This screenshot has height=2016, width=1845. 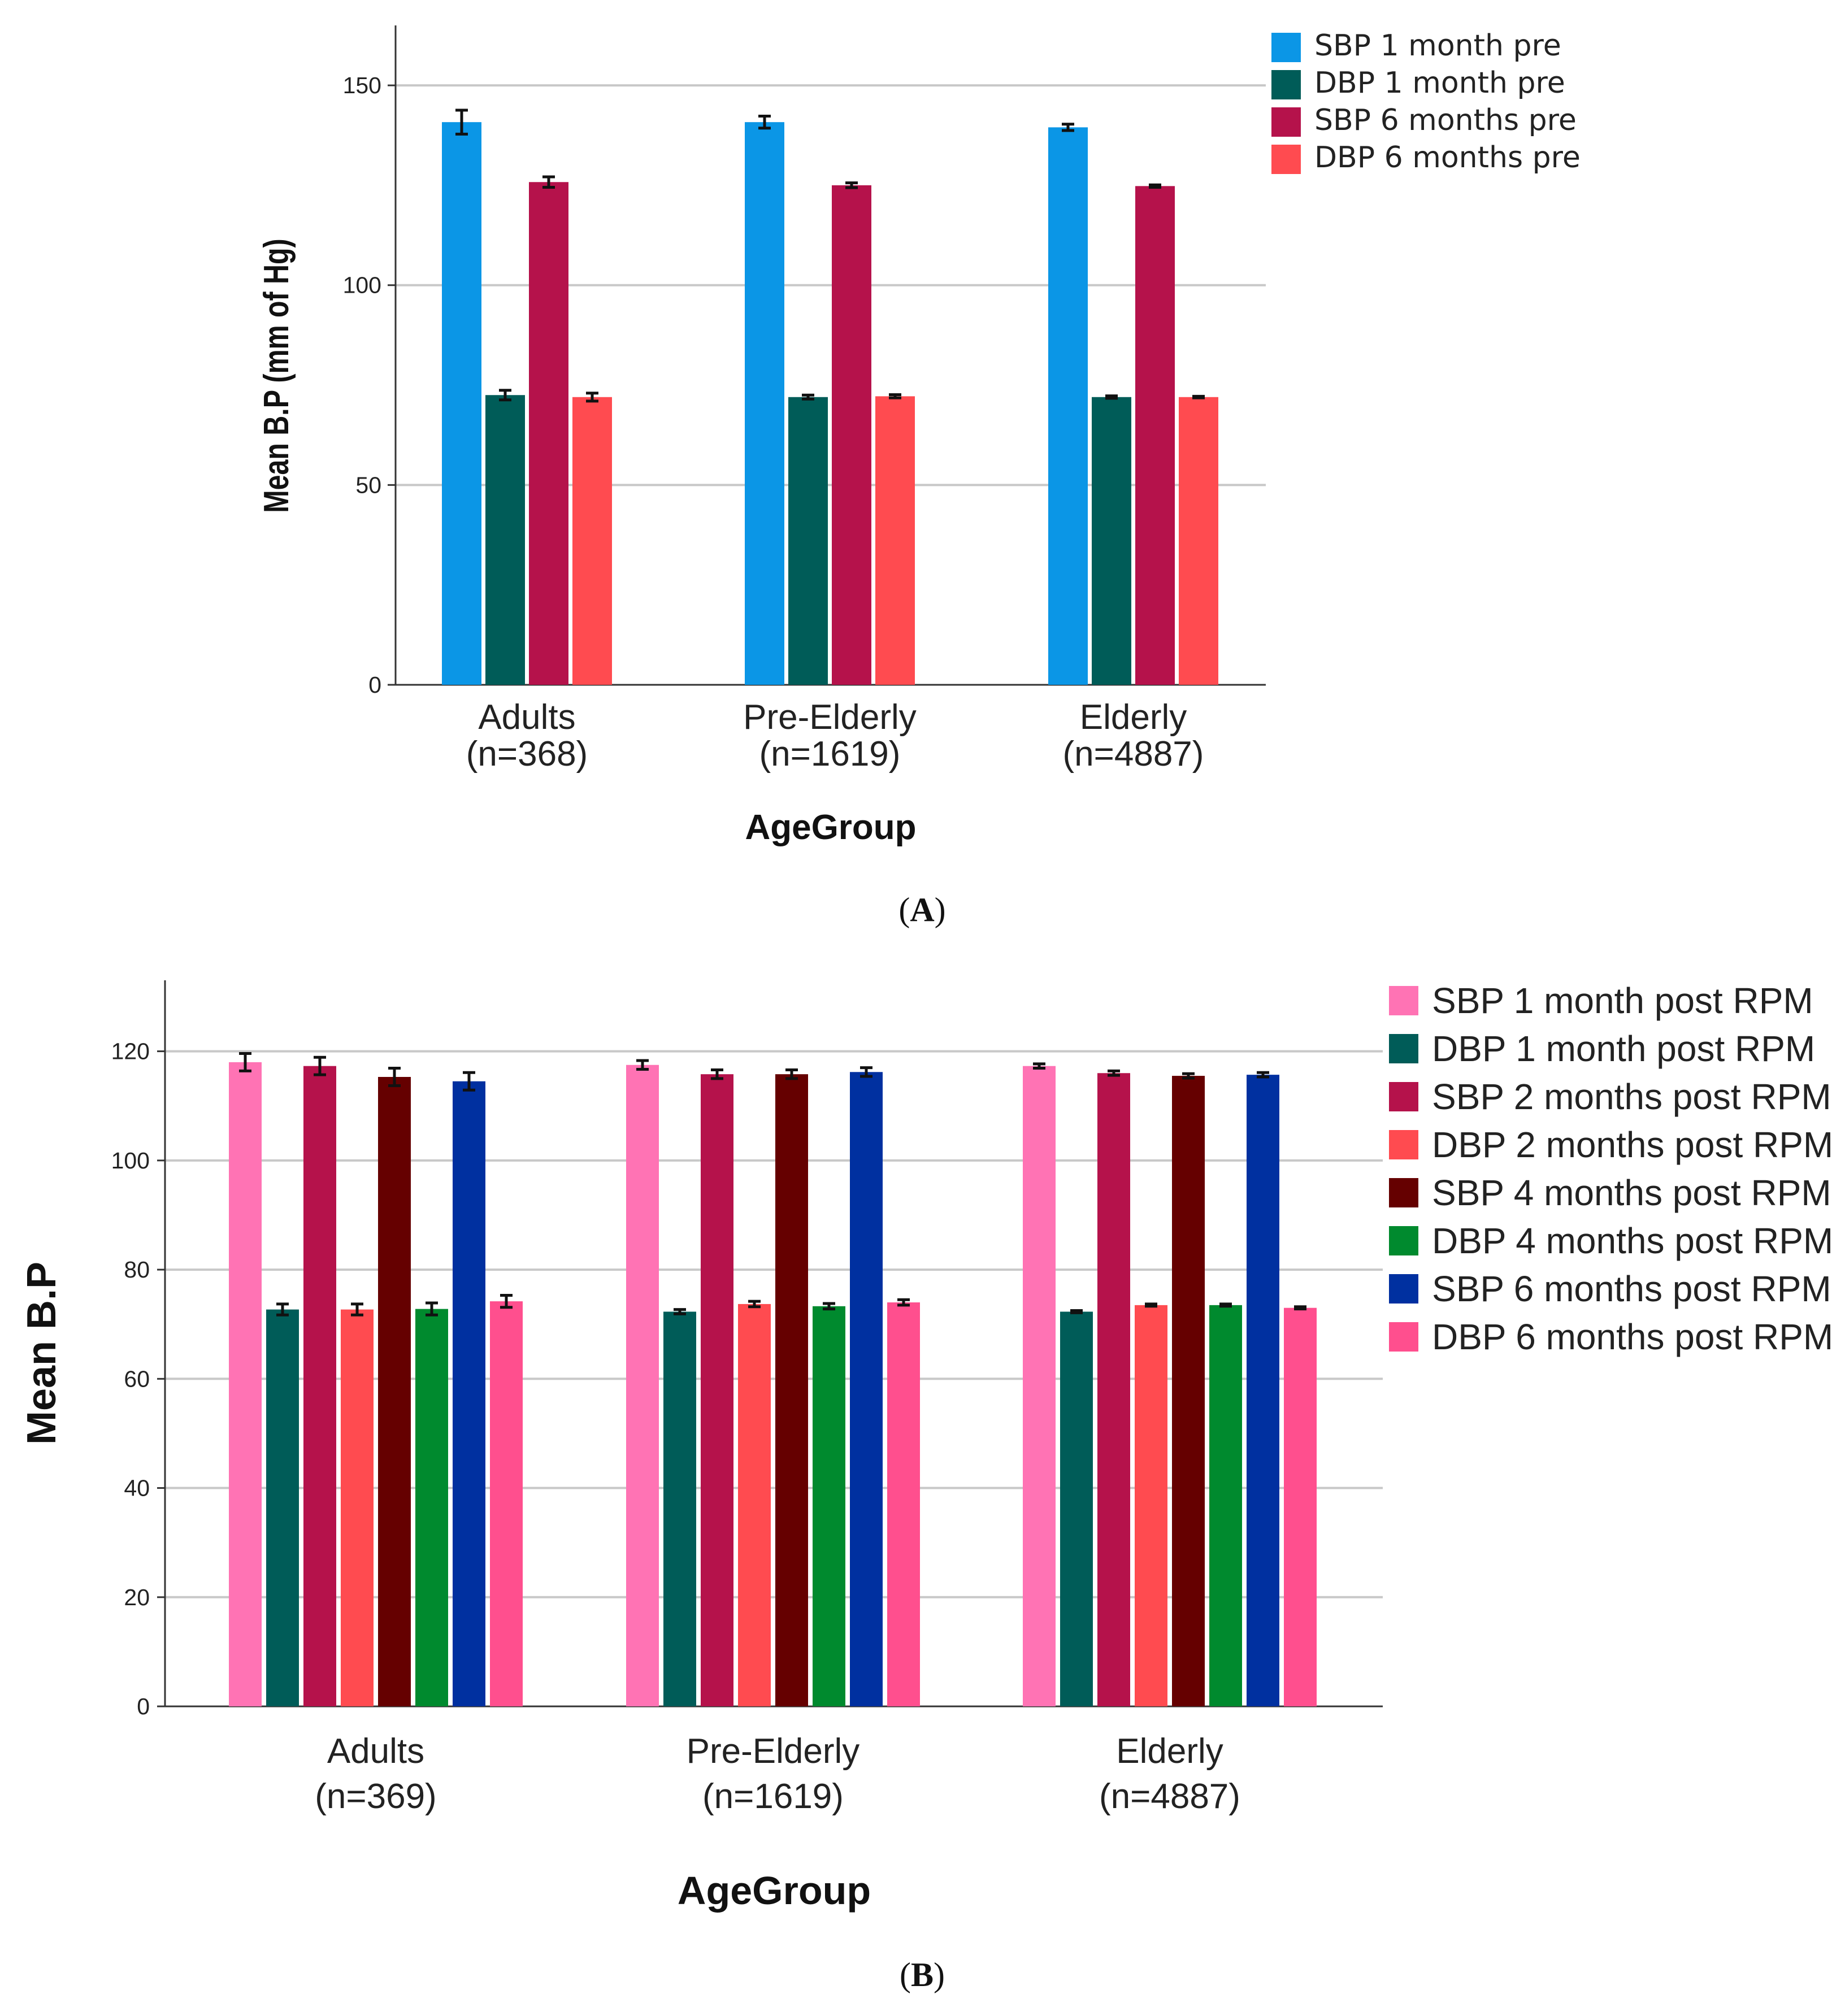 I want to click on panel-label: (A), so click(x=921, y=909).